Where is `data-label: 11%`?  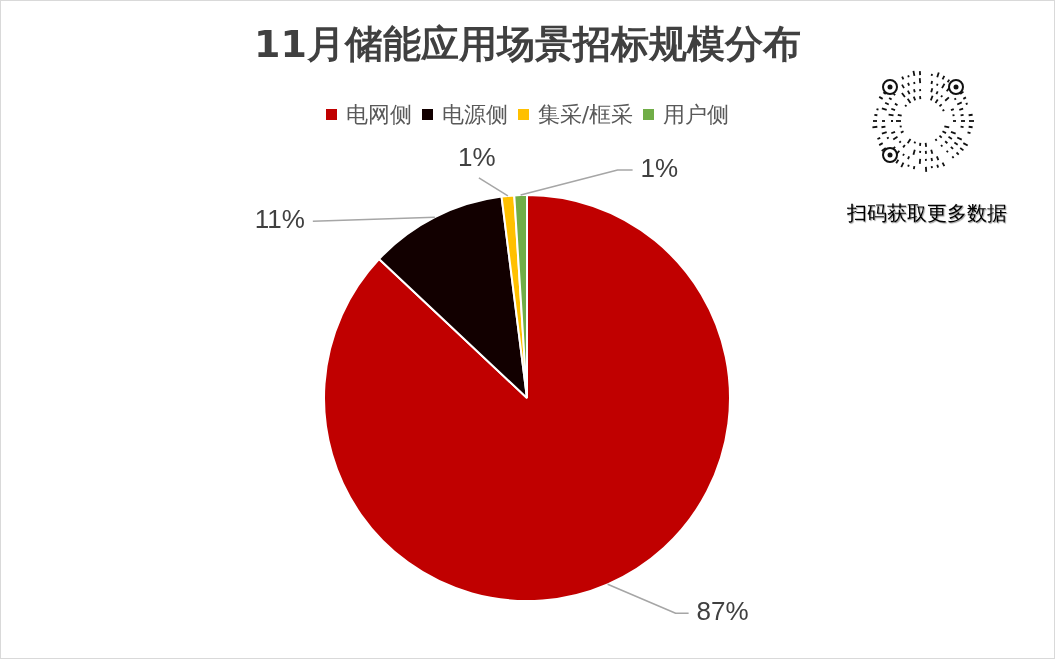
data-label: 11% is located at coordinates (279, 219).